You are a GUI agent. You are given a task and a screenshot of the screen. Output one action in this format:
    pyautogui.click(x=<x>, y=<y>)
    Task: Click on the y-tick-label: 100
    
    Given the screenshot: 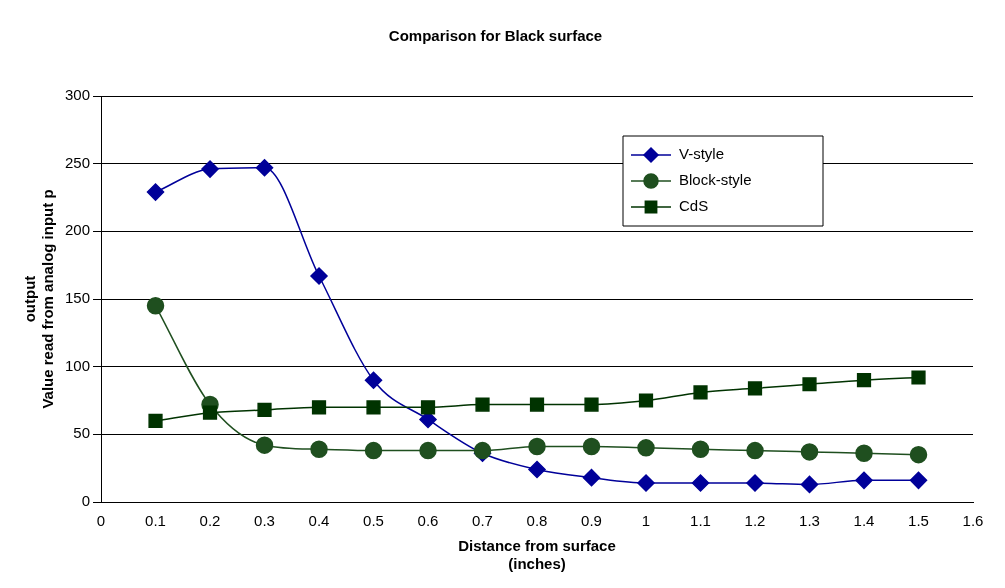 What is the action you would take?
    pyautogui.click(x=78, y=365)
    